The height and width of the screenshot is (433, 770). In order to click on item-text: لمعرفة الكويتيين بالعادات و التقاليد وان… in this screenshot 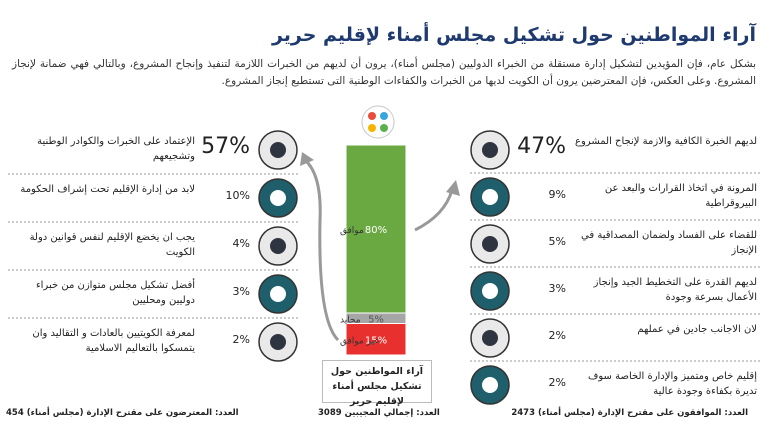, I will do `click(113, 341)`.